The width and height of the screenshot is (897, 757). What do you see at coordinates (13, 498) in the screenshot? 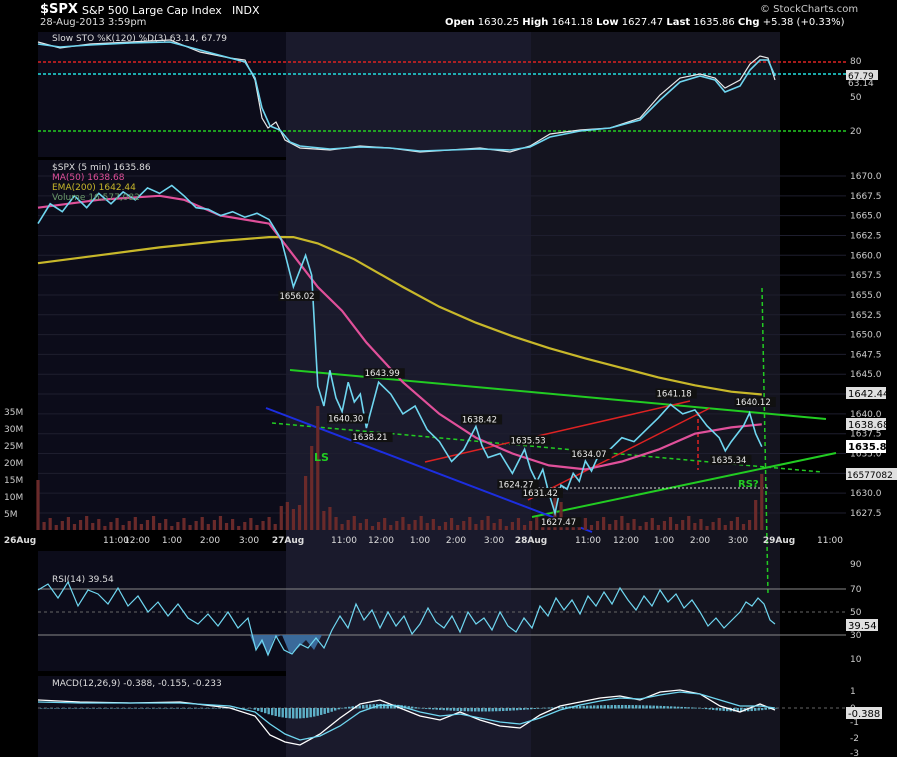
I see `vol-tick-10m: 10M` at bounding box center [13, 498].